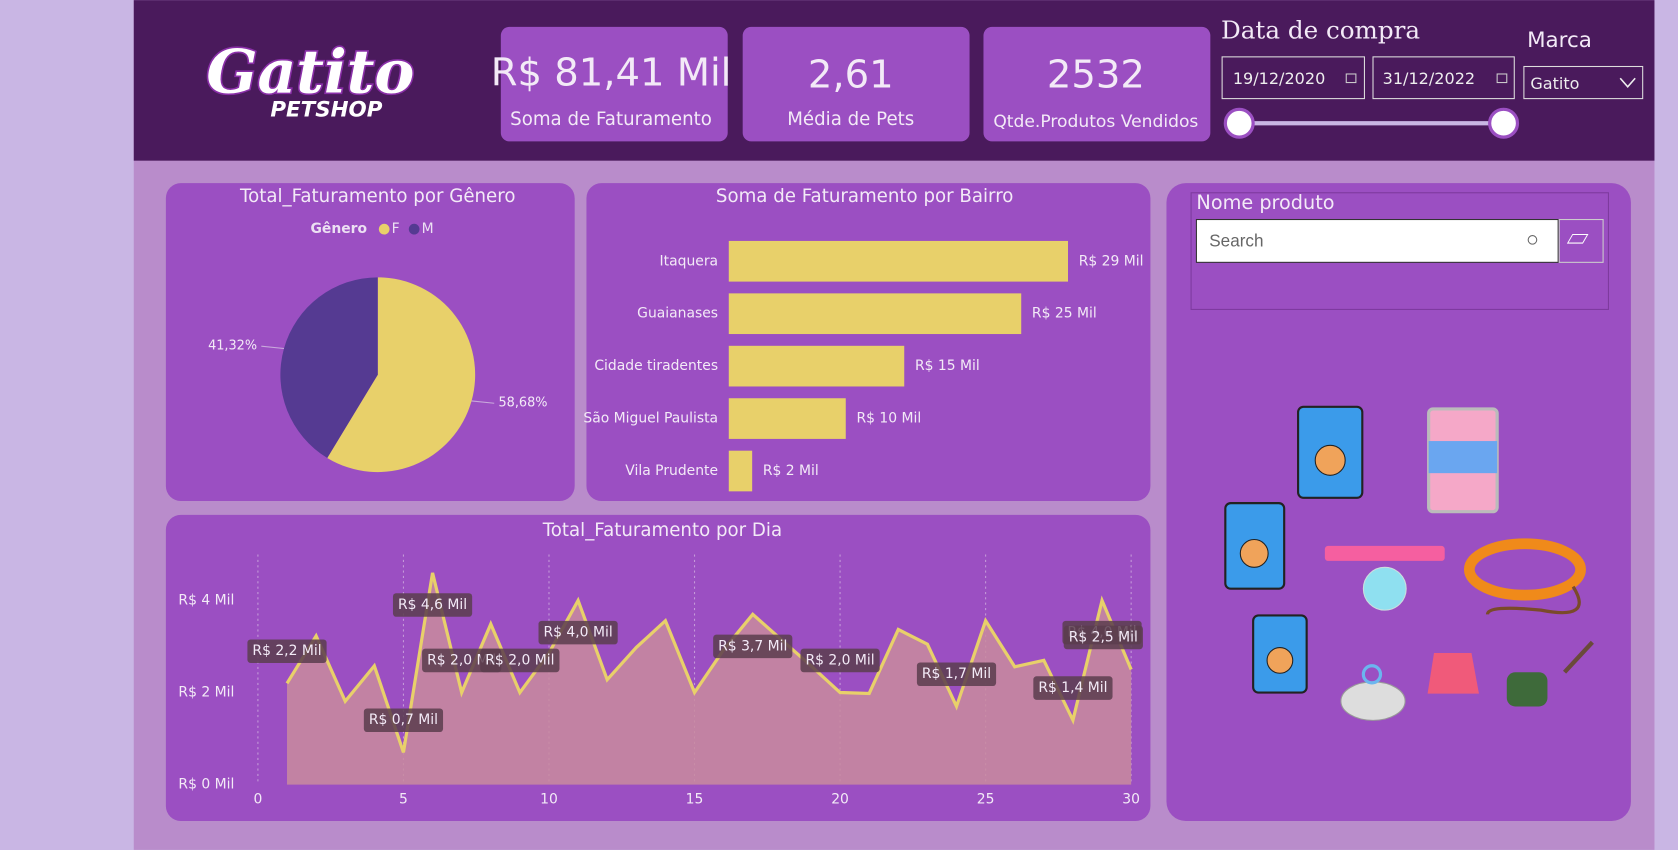 This screenshot has height=850, width=1678. What do you see at coordinates (206, 693) in the screenshot?
I see `y-tick-label: R$ 2 Mil` at bounding box center [206, 693].